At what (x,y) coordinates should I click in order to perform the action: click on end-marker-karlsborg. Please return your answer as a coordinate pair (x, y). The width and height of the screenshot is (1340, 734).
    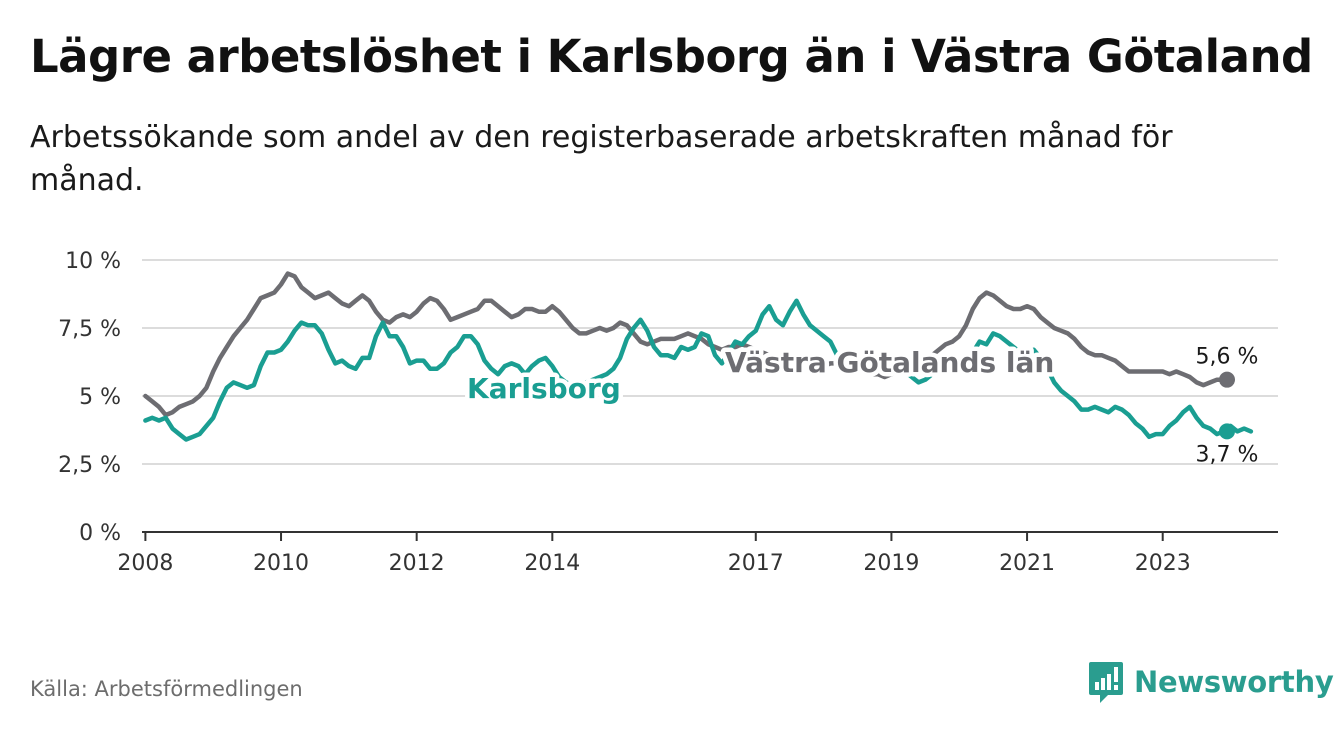
    Looking at the image, I should click on (1227, 431).